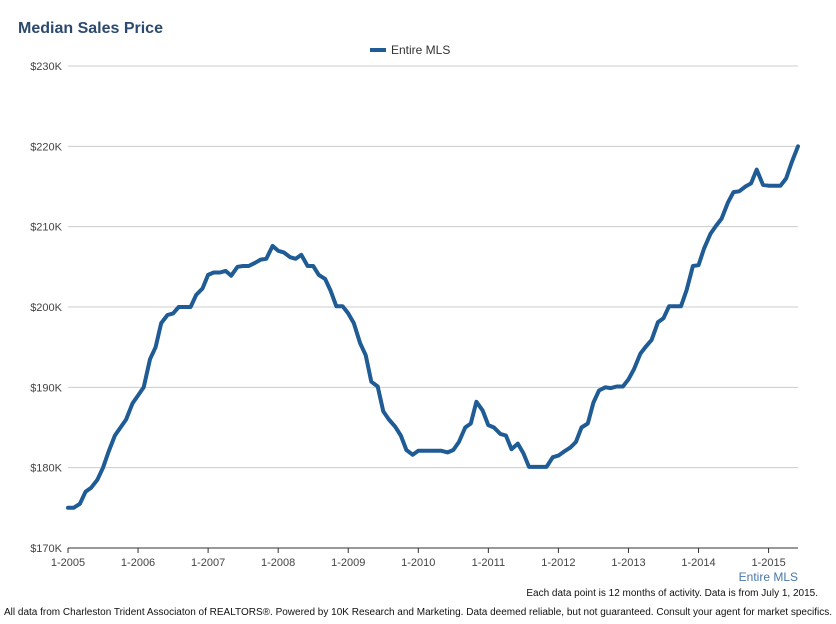  What do you see at coordinates (628, 563) in the screenshot?
I see `x-tick-label: 1-2013` at bounding box center [628, 563].